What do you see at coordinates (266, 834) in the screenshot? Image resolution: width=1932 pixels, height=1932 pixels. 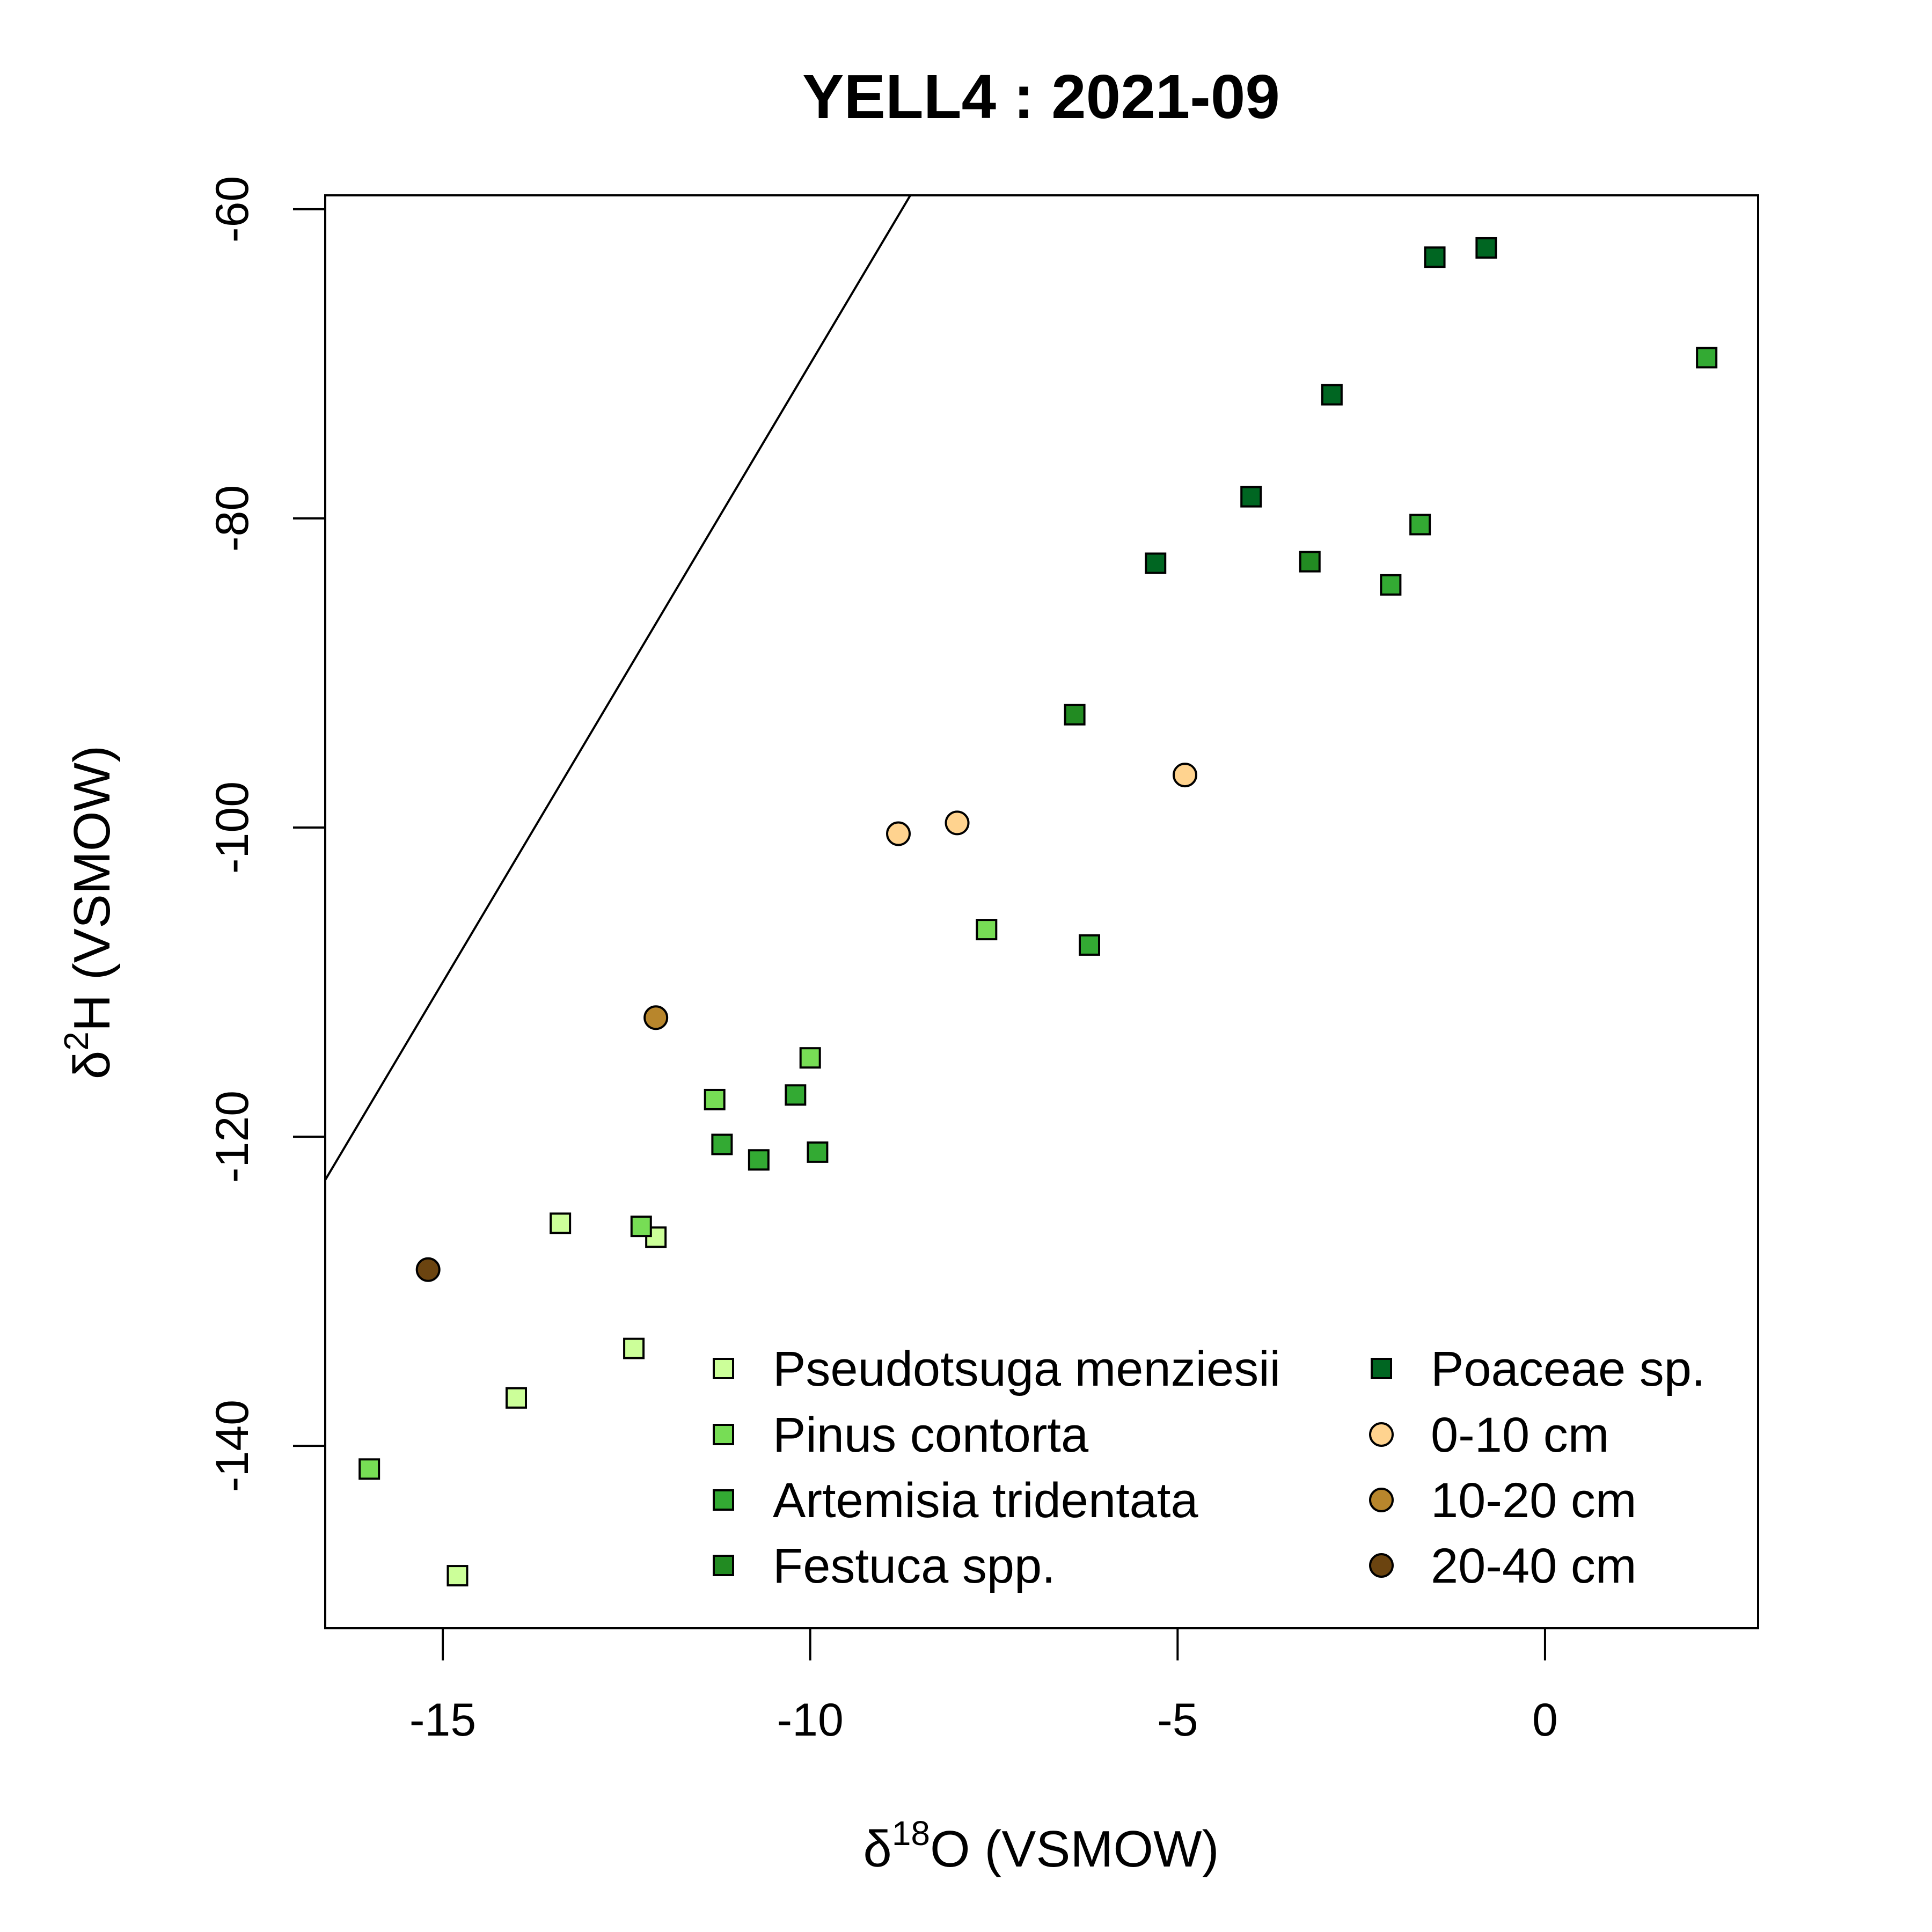 I see `y-axis: -60 -80 -100 -120 -140` at bounding box center [266, 834].